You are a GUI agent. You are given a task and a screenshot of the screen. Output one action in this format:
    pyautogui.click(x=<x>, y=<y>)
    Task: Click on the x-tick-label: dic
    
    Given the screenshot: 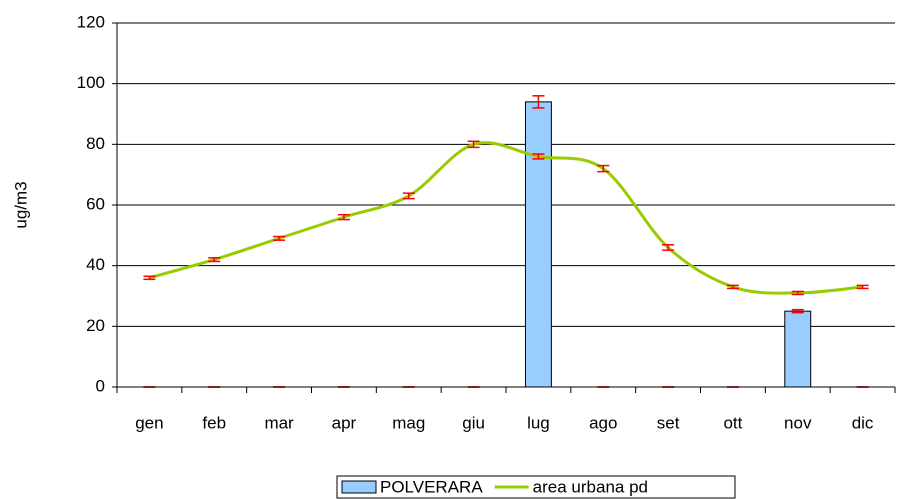 What is the action you would take?
    pyautogui.click(x=863, y=422)
    